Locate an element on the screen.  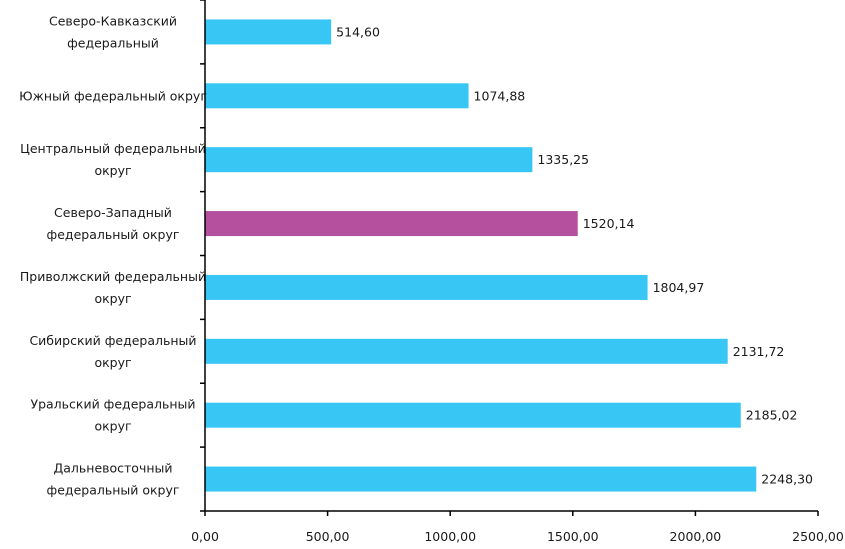
x-tick-label: 1500,00 is located at coordinates (573, 536).